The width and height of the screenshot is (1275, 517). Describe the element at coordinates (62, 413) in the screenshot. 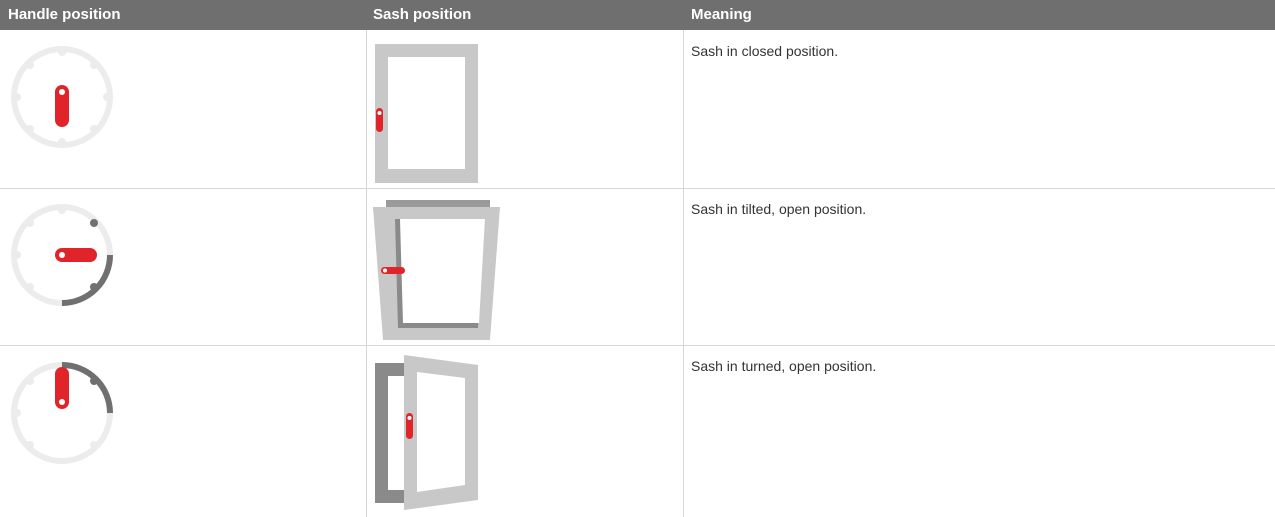

I see `handle-dial-turned` at that location.